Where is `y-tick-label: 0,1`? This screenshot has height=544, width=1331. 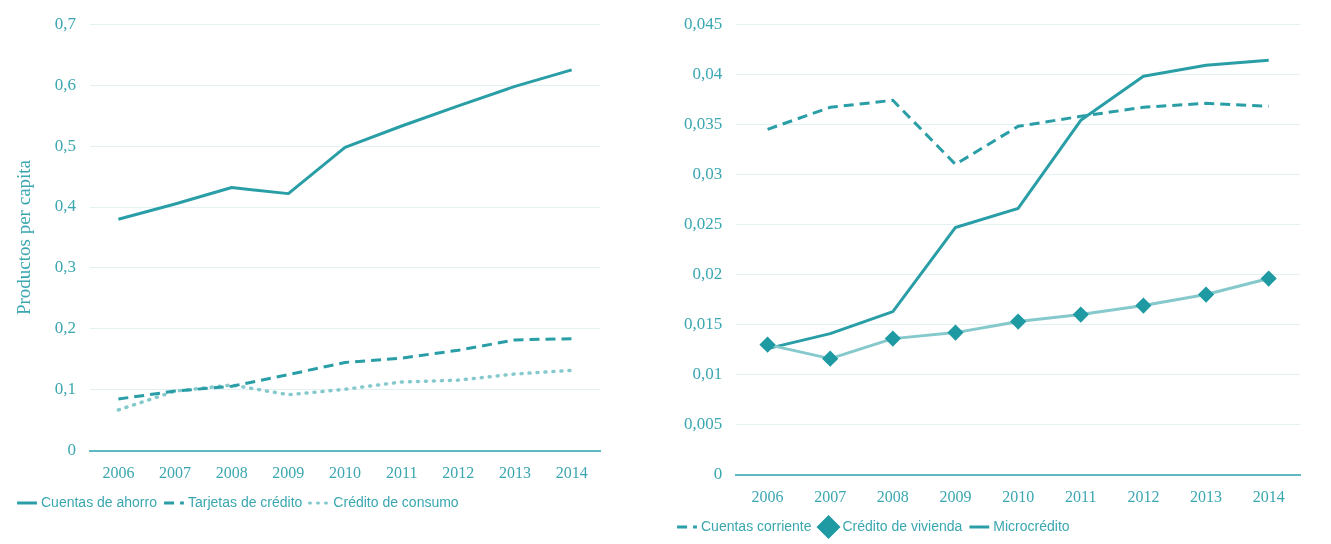 y-tick-label: 0,1 is located at coordinates (65, 389).